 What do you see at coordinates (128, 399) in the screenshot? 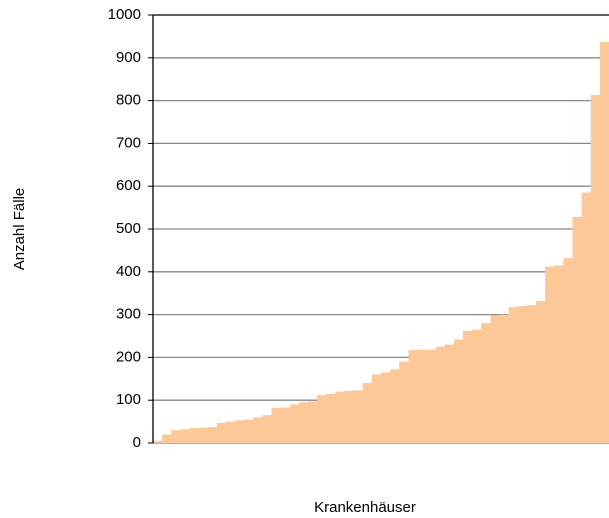
I see `y-tick-label: 100` at bounding box center [128, 399].